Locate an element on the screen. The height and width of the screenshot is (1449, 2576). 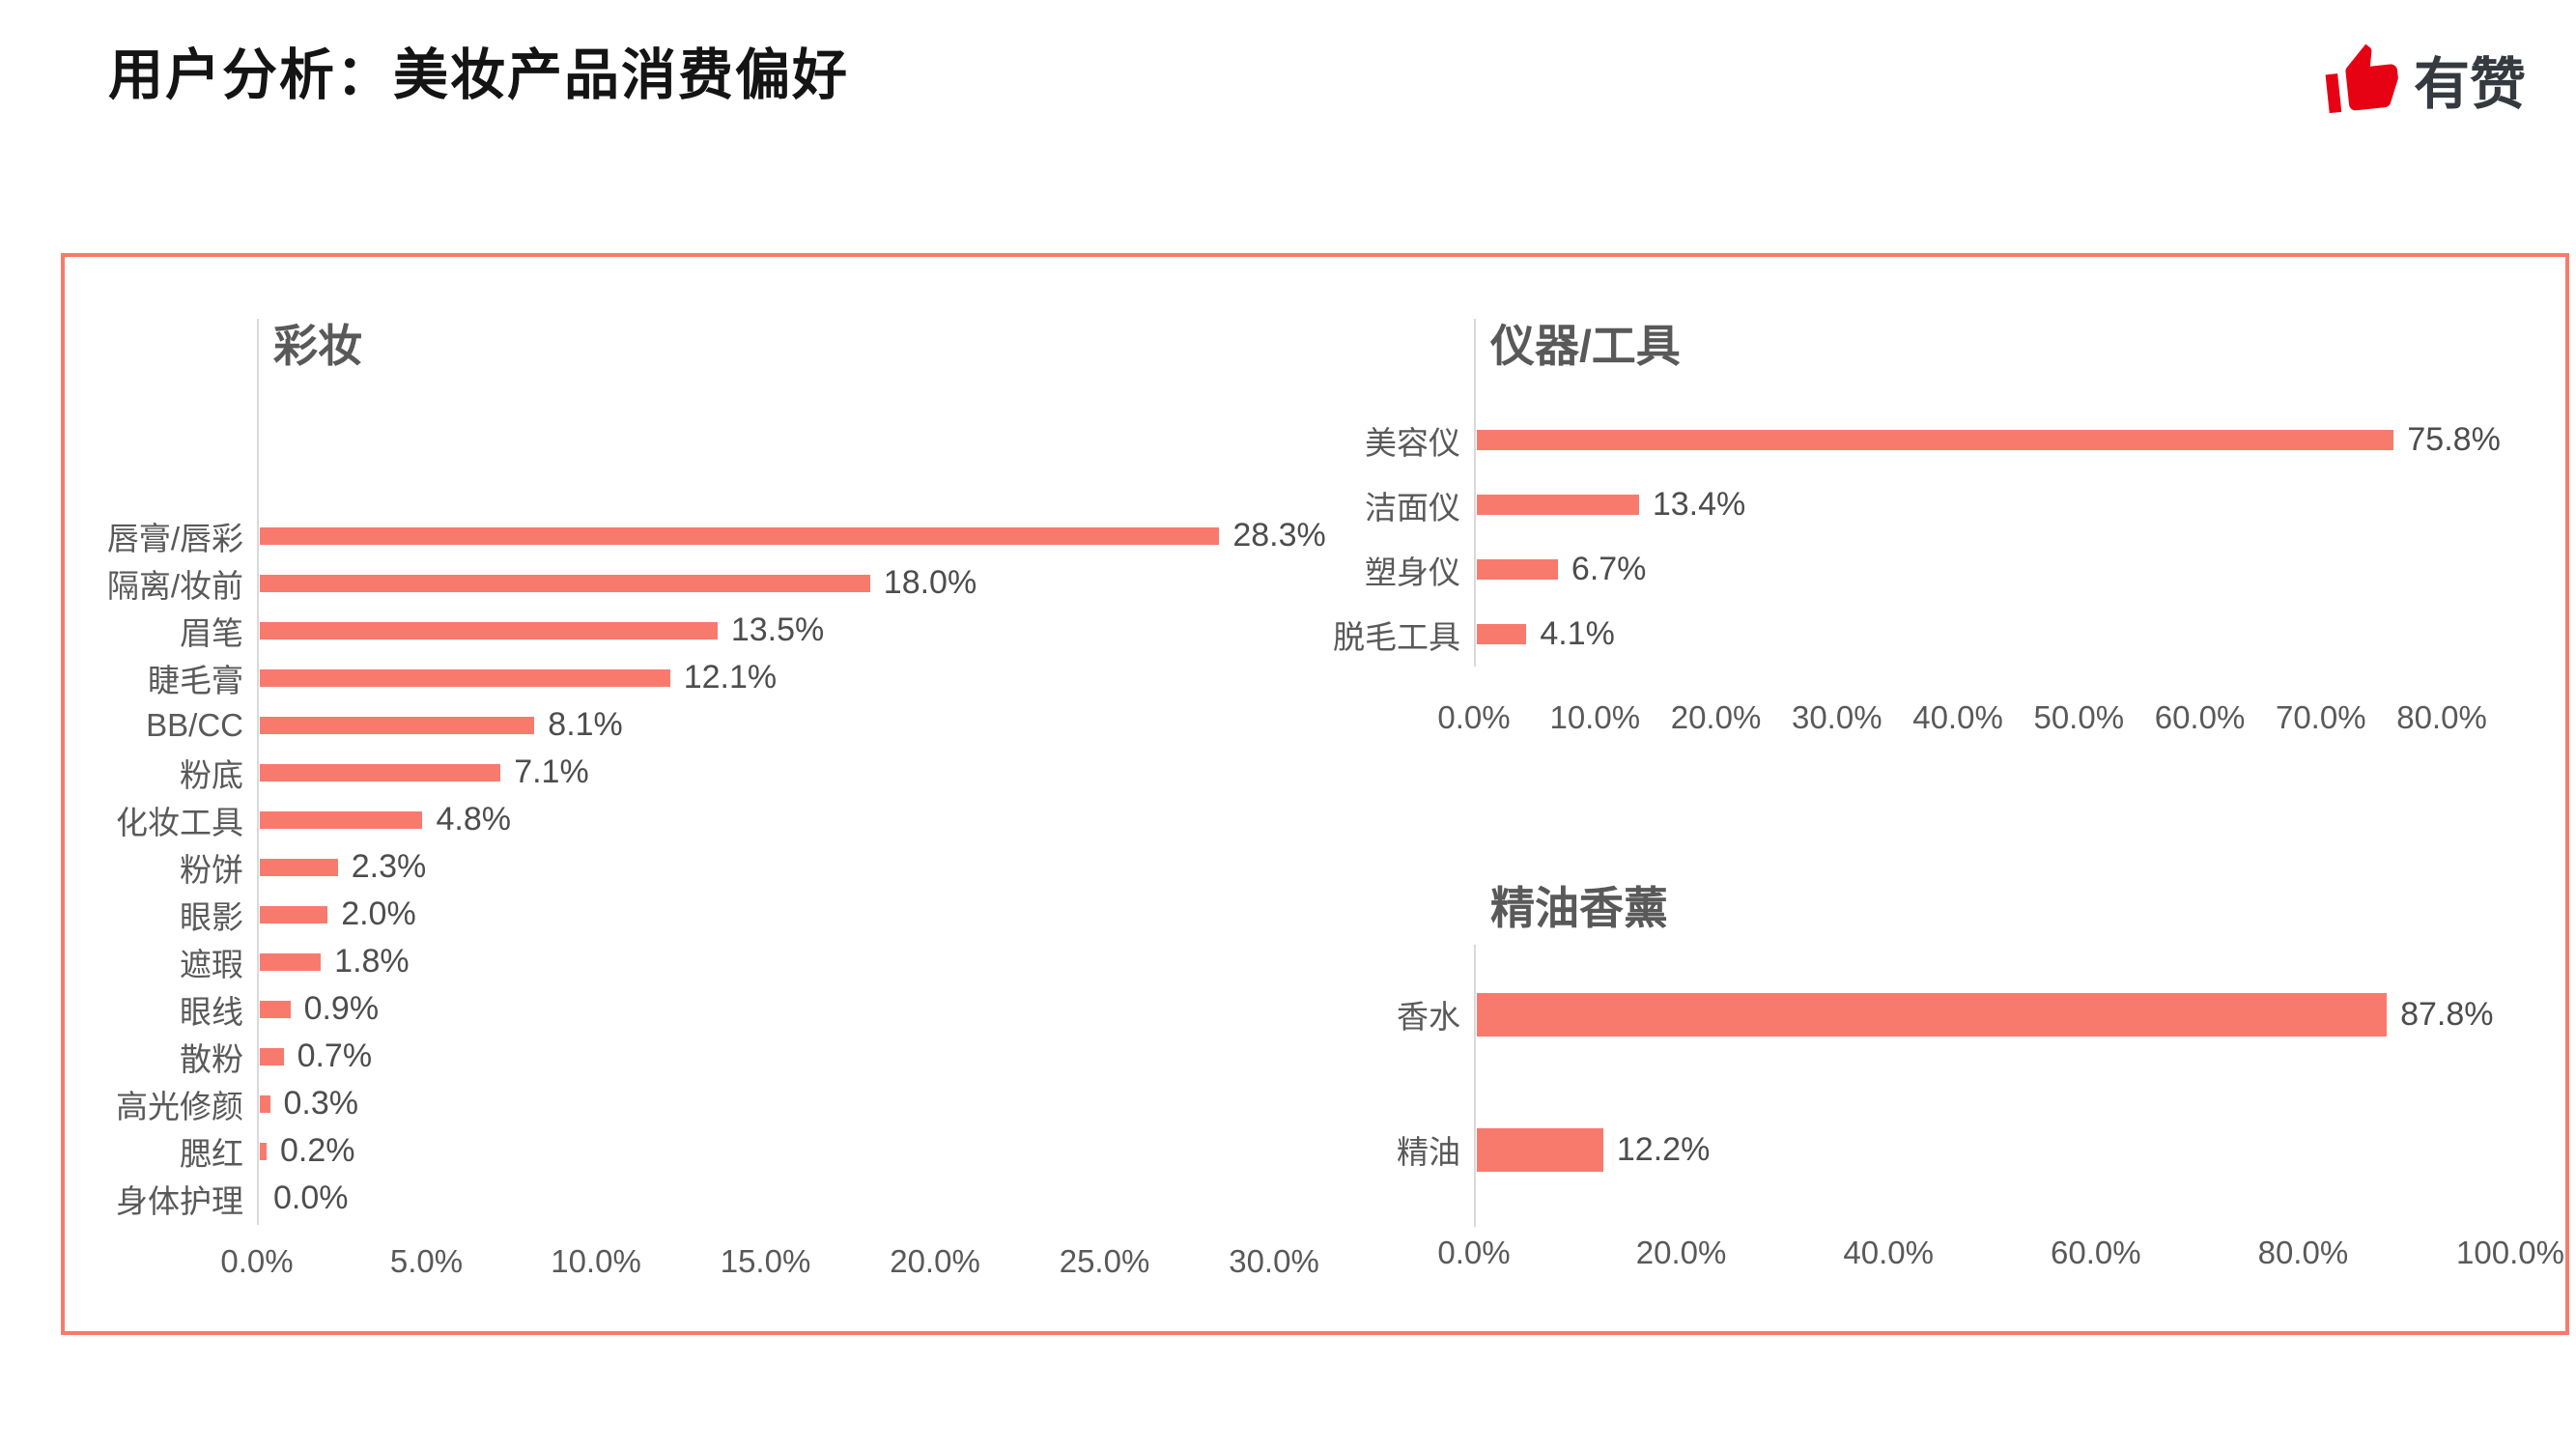
category-label: 睫毛膏 is located at coordinates (195, 680).